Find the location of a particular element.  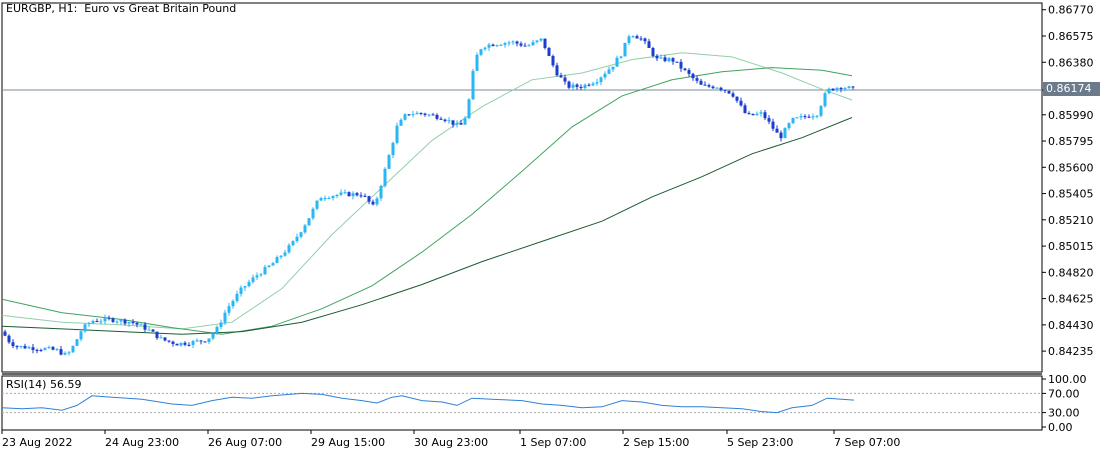

price-tick-label: 0.84235 is located at coordinates (1071, 351).